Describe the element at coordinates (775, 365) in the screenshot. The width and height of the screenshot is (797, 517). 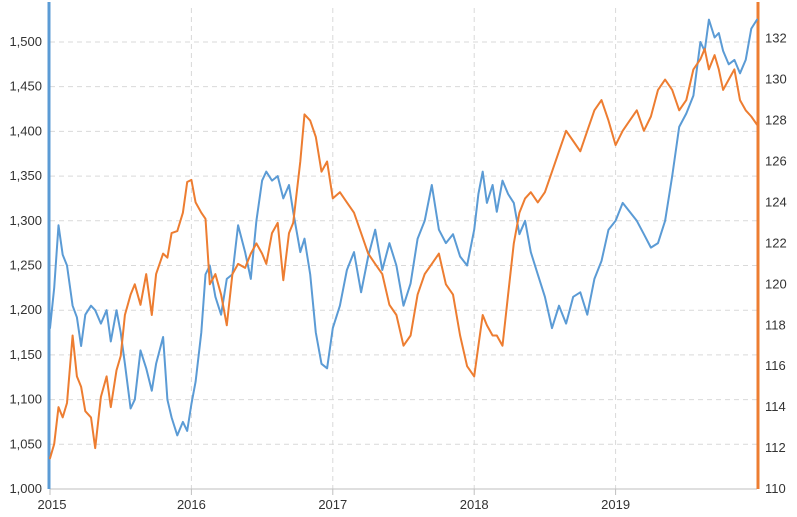
I see `y-right-tick-label: 116` at that location.